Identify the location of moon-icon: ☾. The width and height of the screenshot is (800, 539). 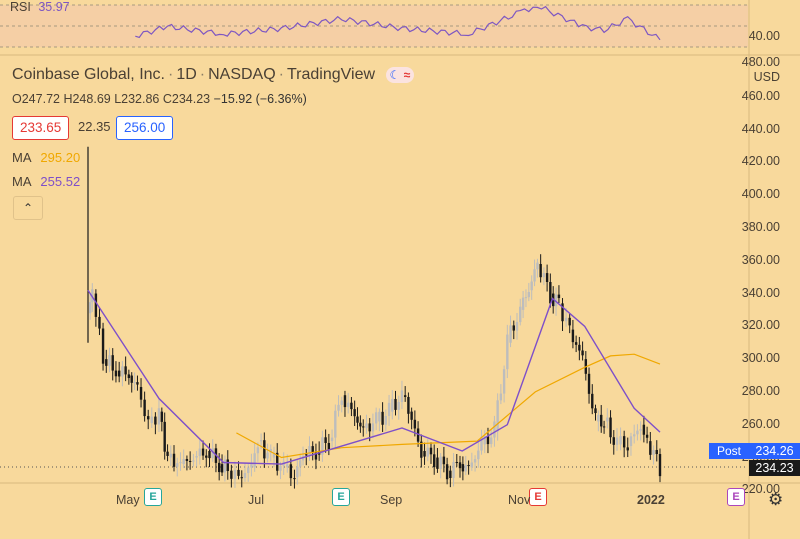
(395, 74).